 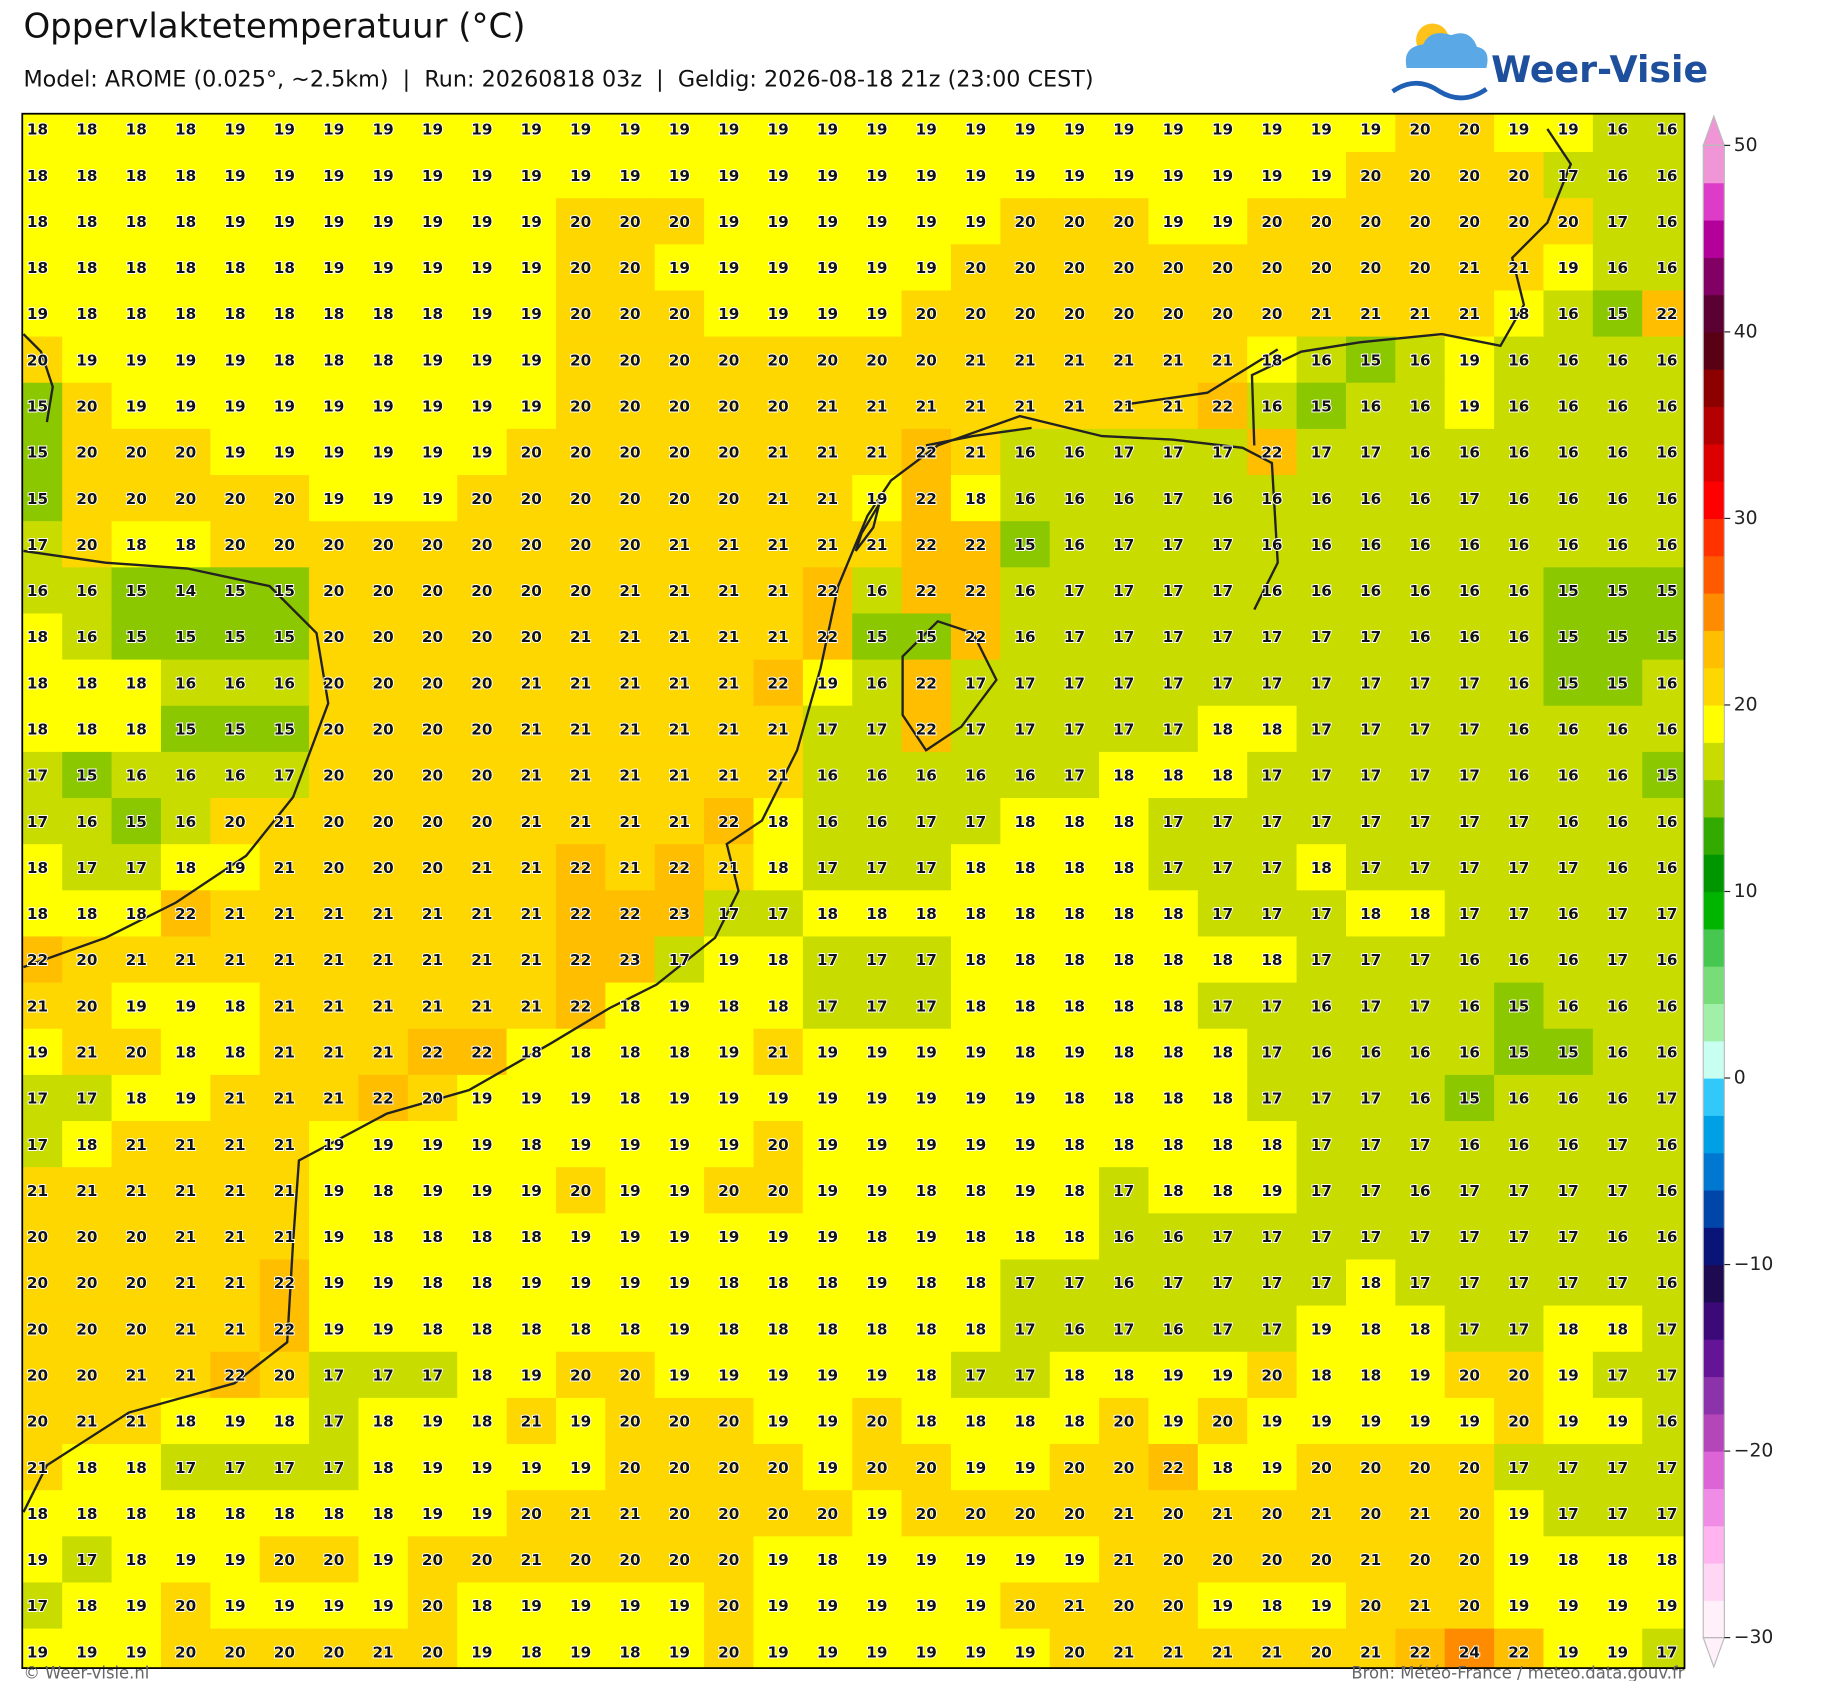 What do you see at coordinates (1549, 62) in the screenshot?
I see `logo: Weer-Visie` at bounding box center [1549, 62].